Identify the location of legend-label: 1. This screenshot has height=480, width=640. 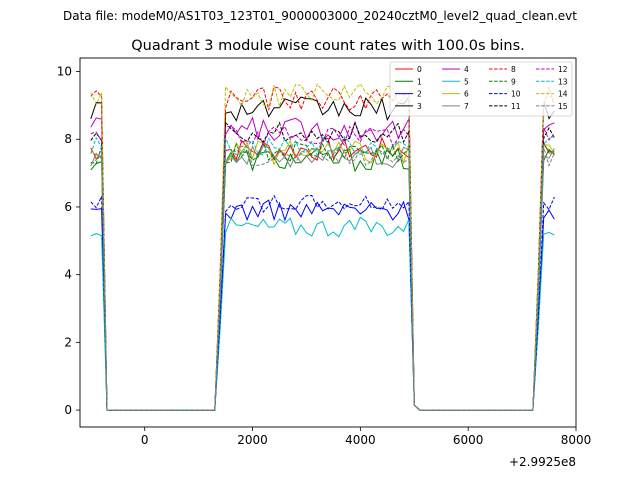
(419, 81).